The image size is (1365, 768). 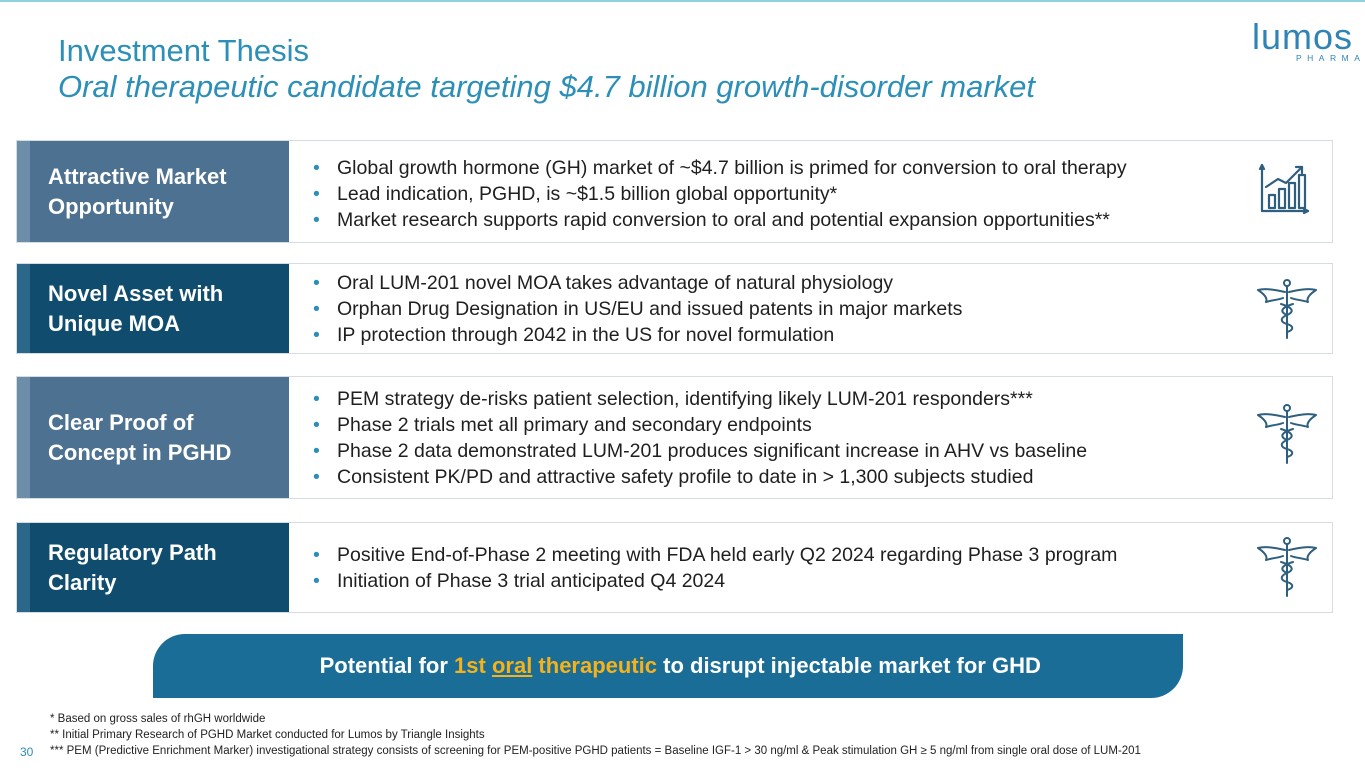 I want to click on row-label: Novel Asset with Unique MOA, so click(x=153, y=308).